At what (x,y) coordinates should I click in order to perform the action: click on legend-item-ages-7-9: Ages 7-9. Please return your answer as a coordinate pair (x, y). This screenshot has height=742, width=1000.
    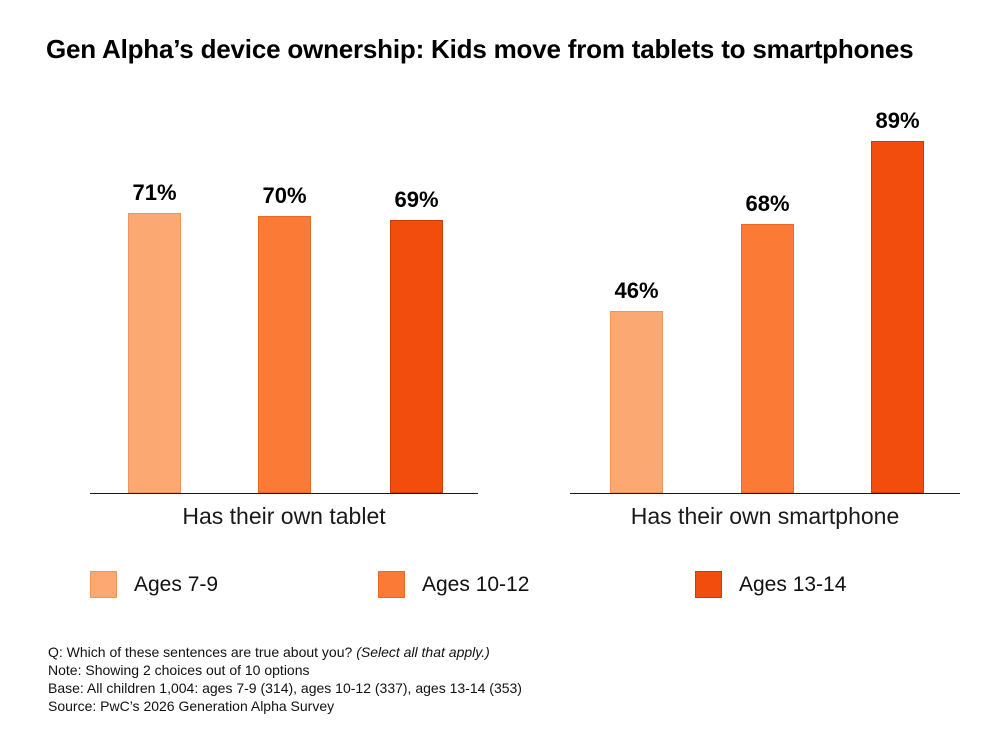
    Looking at the image, I should click on (154, 584).